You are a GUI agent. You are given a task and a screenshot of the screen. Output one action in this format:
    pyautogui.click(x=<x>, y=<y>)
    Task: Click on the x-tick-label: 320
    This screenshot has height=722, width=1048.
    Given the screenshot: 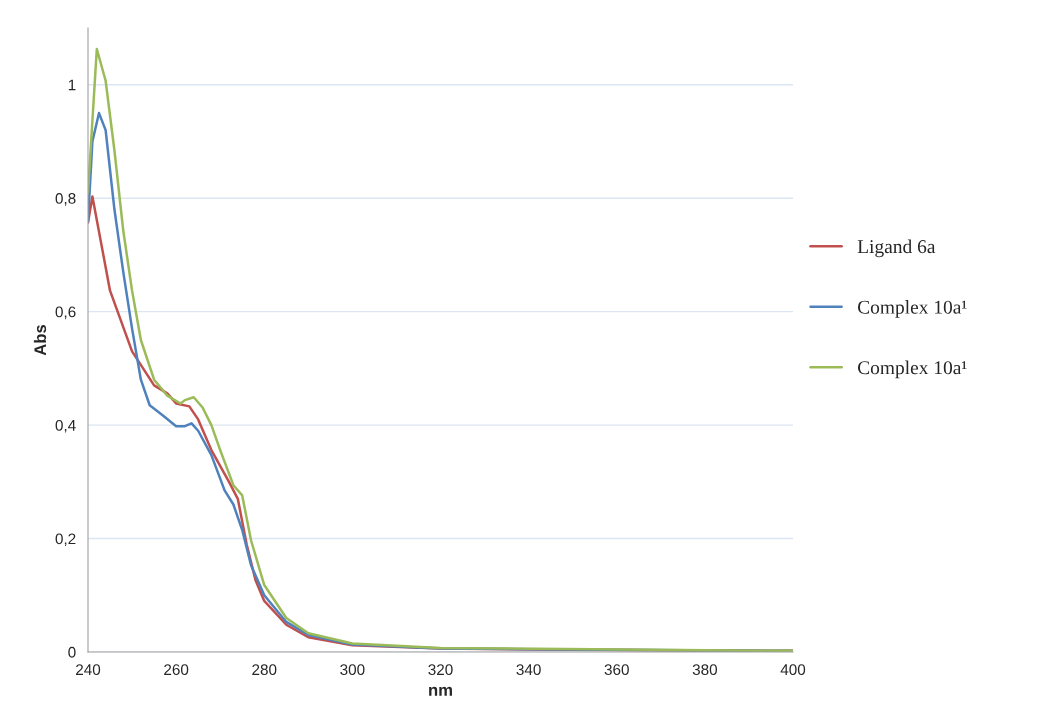 What is the action you would take?
    pyautogui.click(x=440, y=670)
    